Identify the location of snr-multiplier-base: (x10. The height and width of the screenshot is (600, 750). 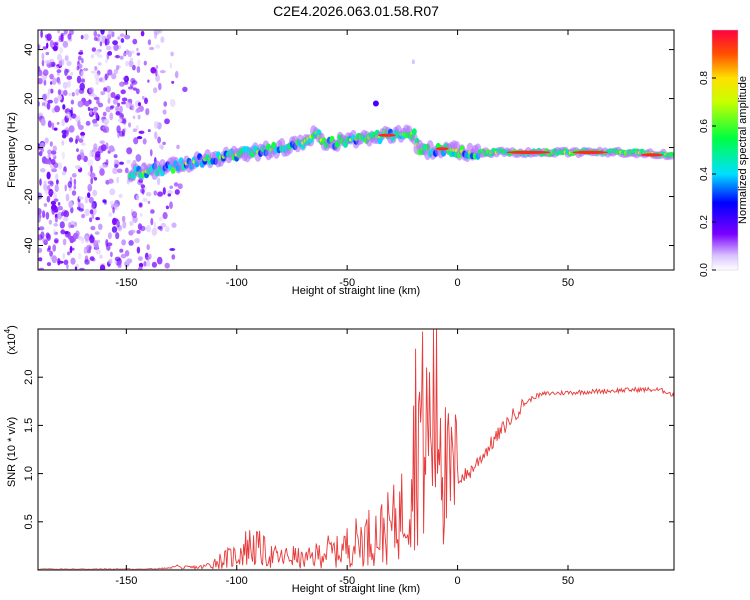
(12, 343).